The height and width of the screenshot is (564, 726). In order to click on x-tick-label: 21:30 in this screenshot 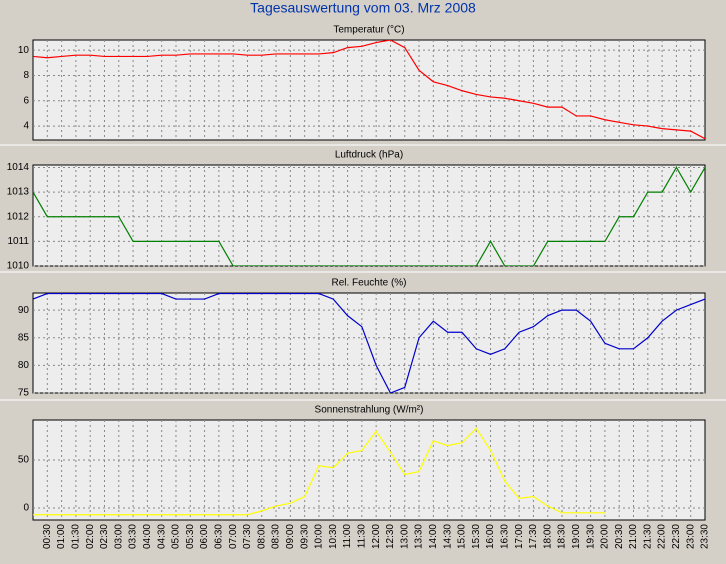, I will do `click(647, 536)`.